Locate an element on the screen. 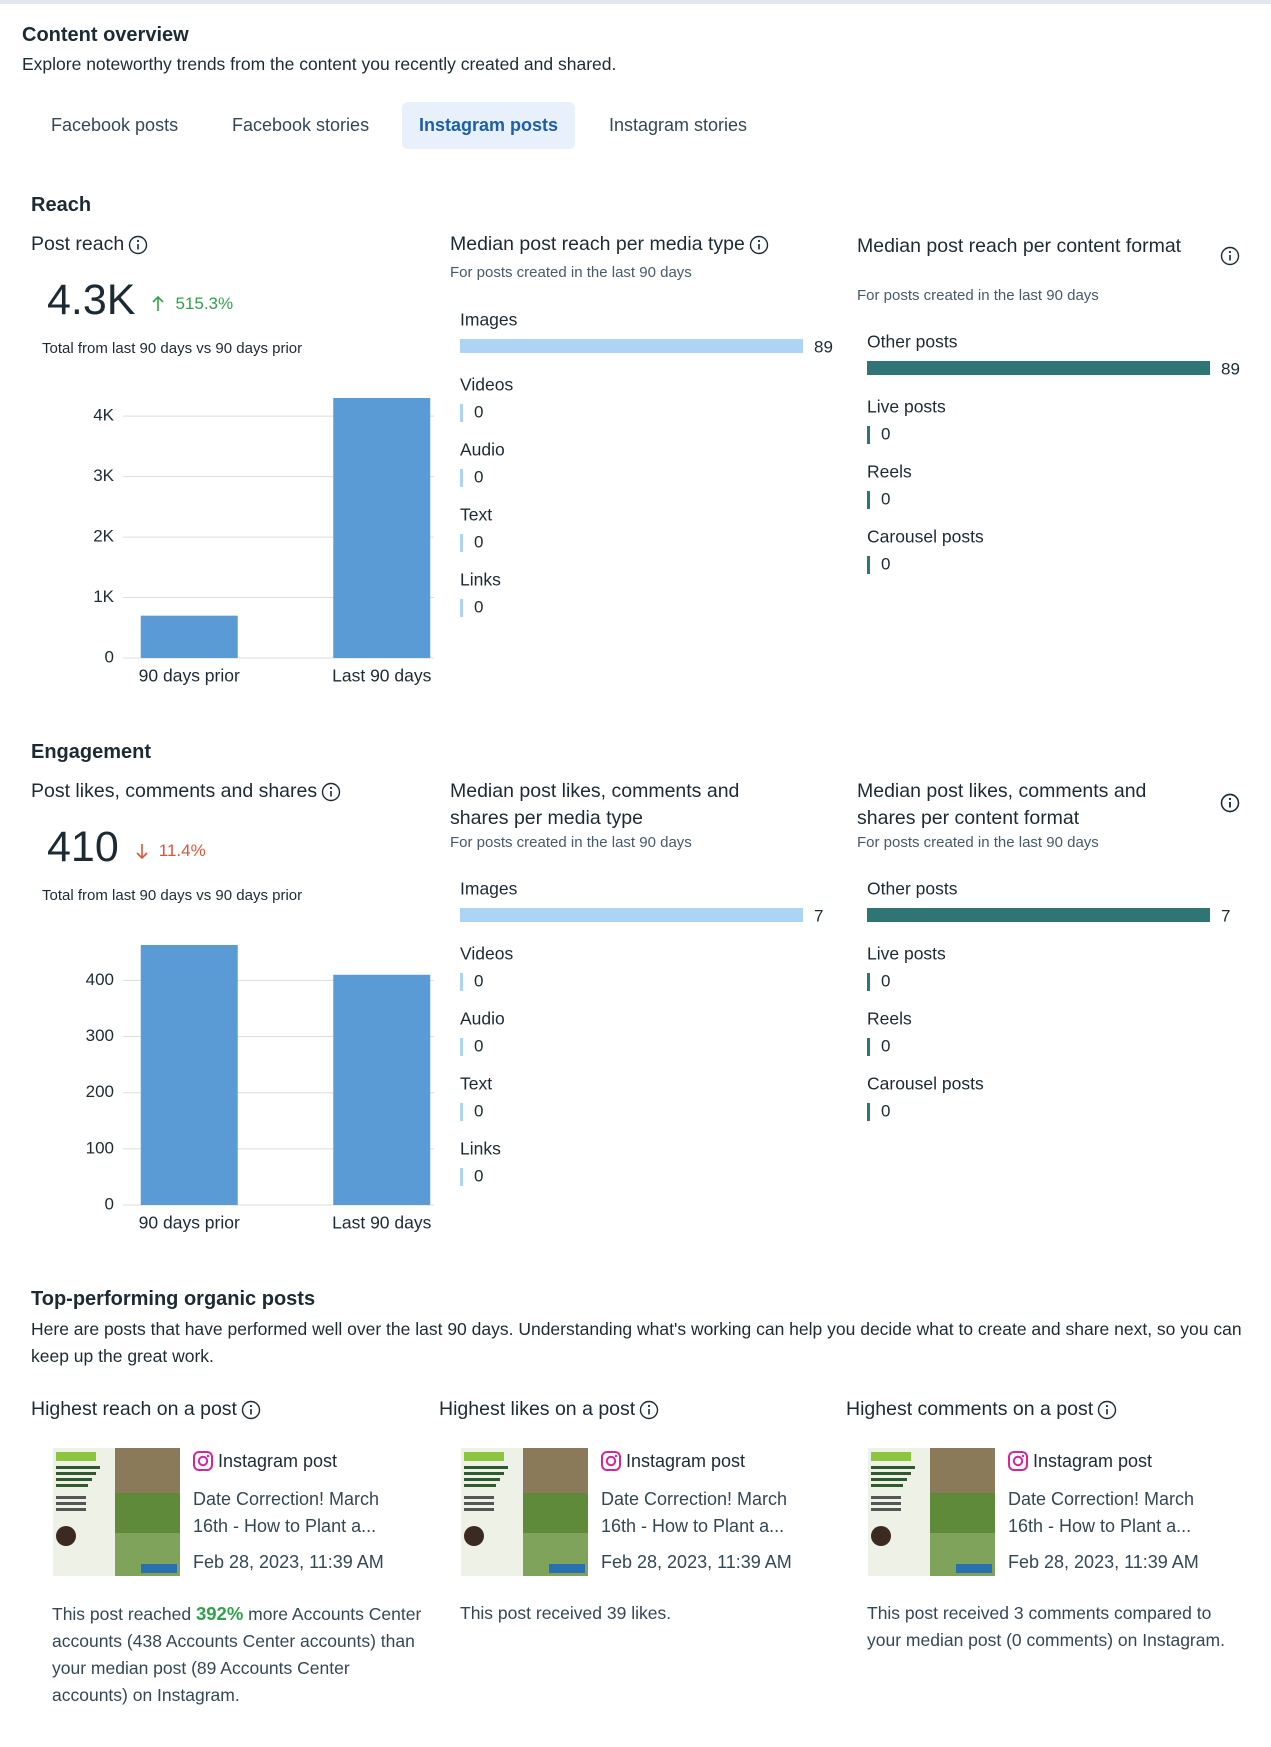  category-label: Links is located at coordinates (480, 1149).